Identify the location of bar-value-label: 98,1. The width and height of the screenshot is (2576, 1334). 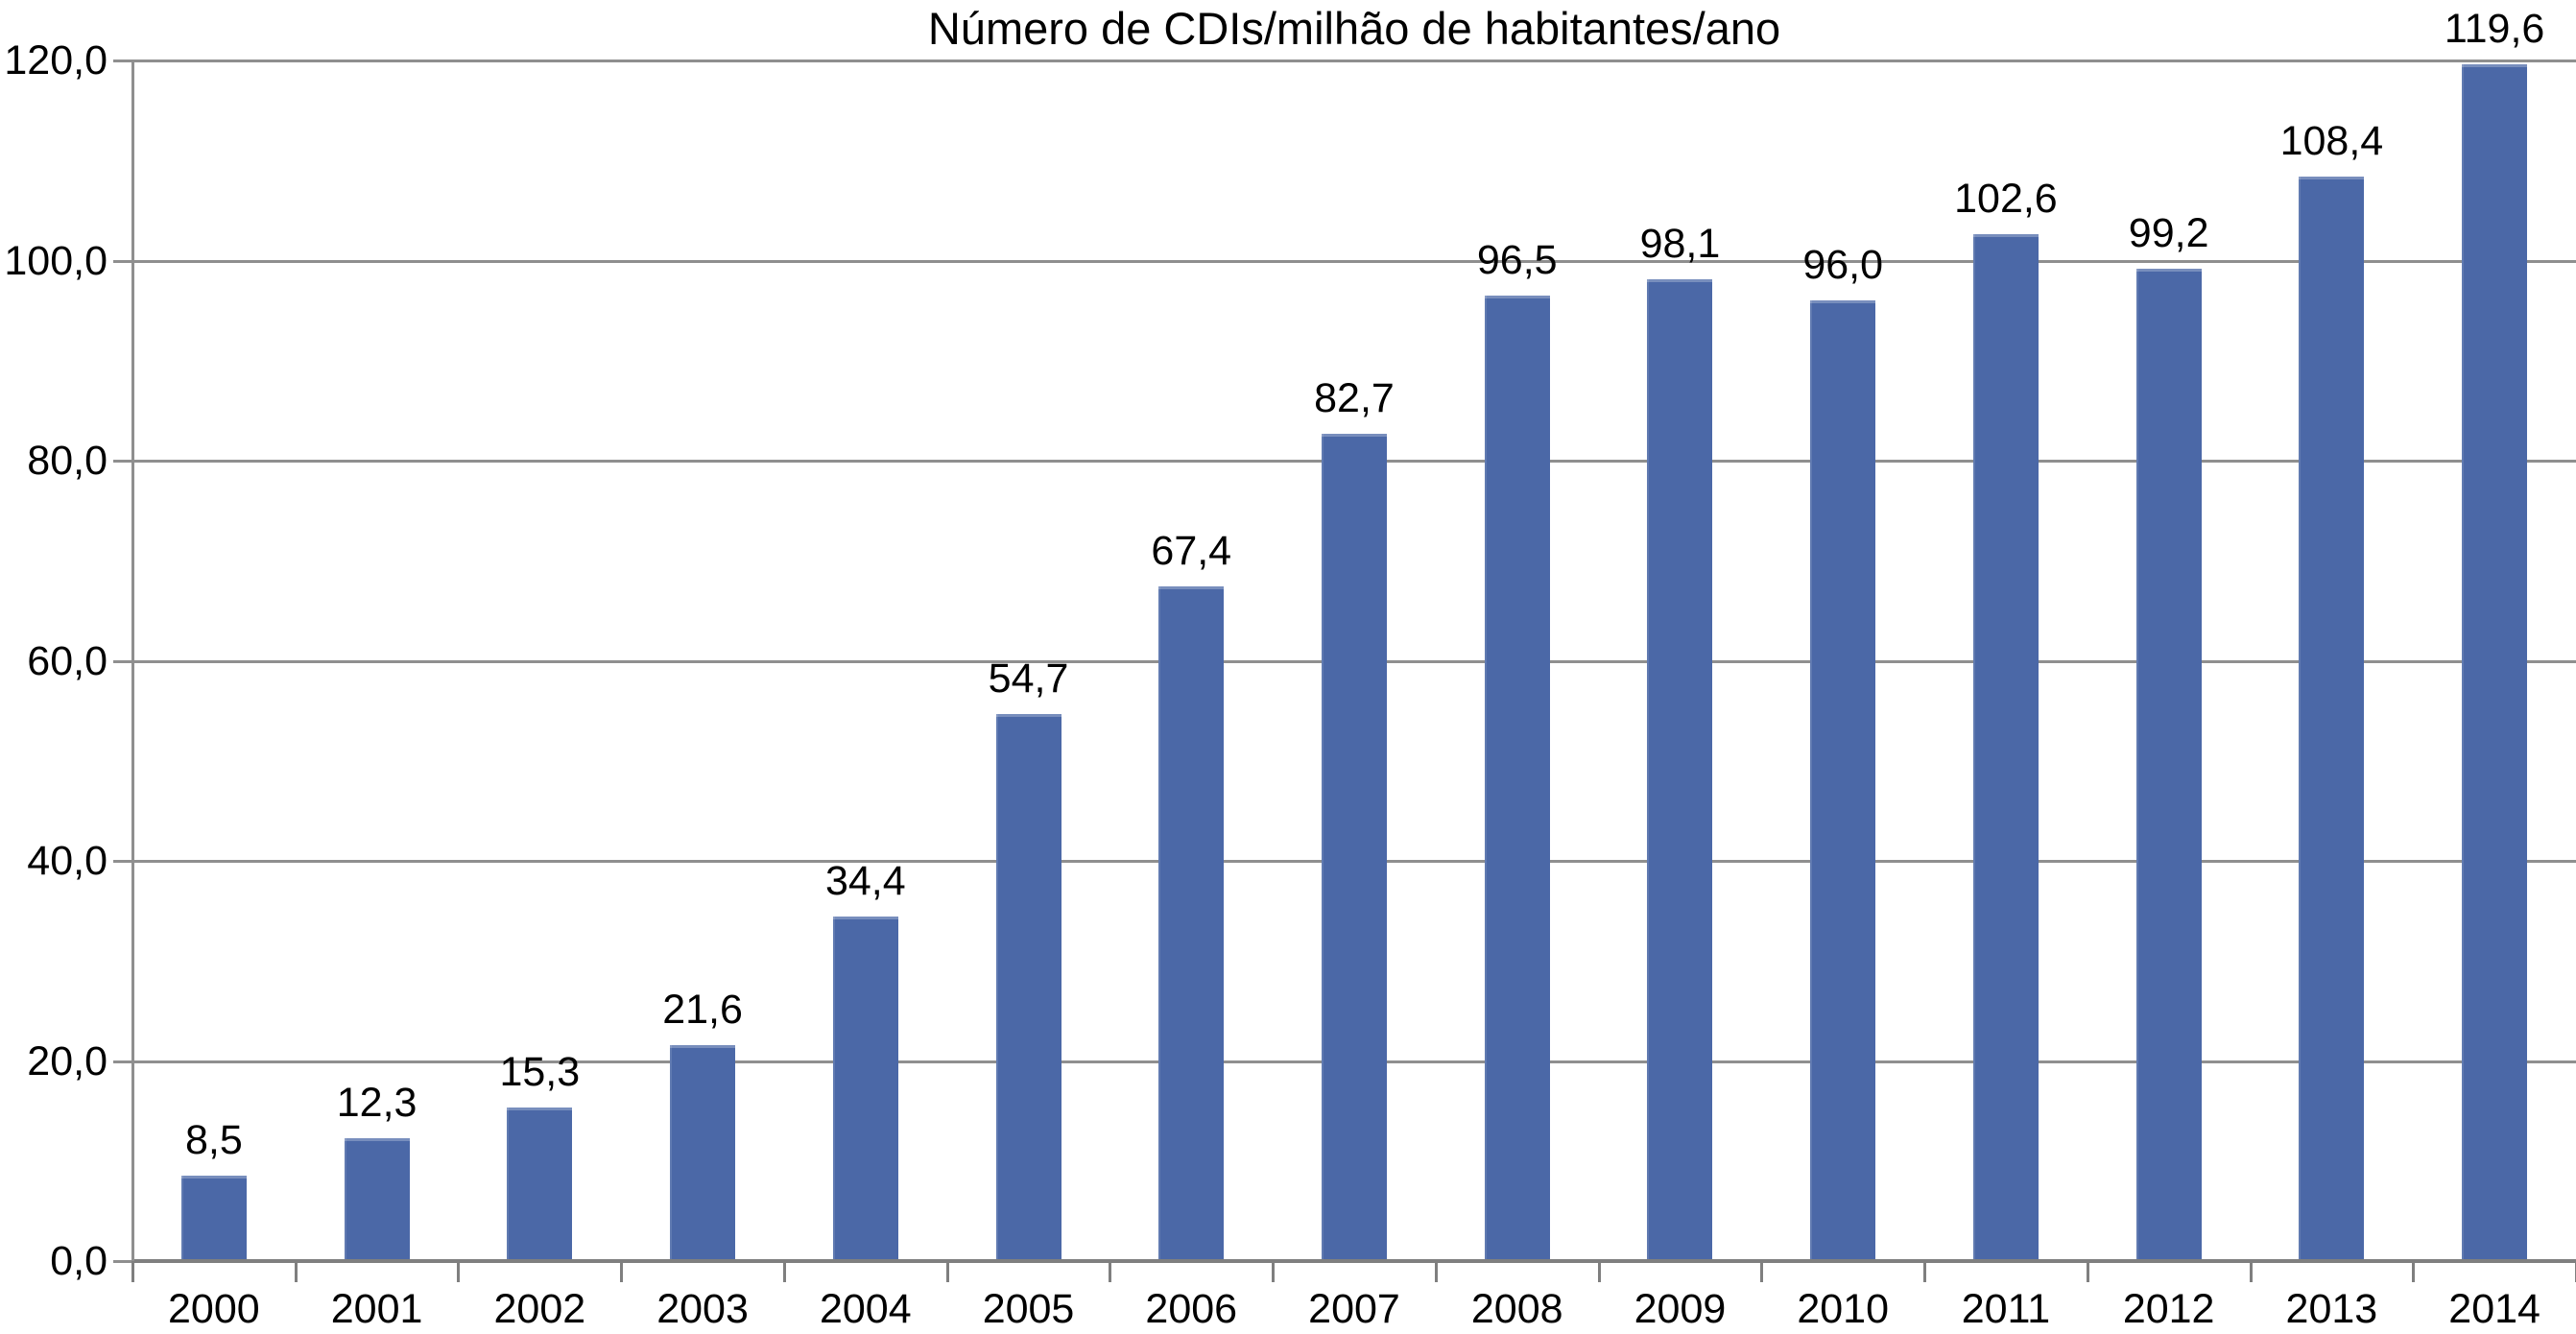
(1680, 244).